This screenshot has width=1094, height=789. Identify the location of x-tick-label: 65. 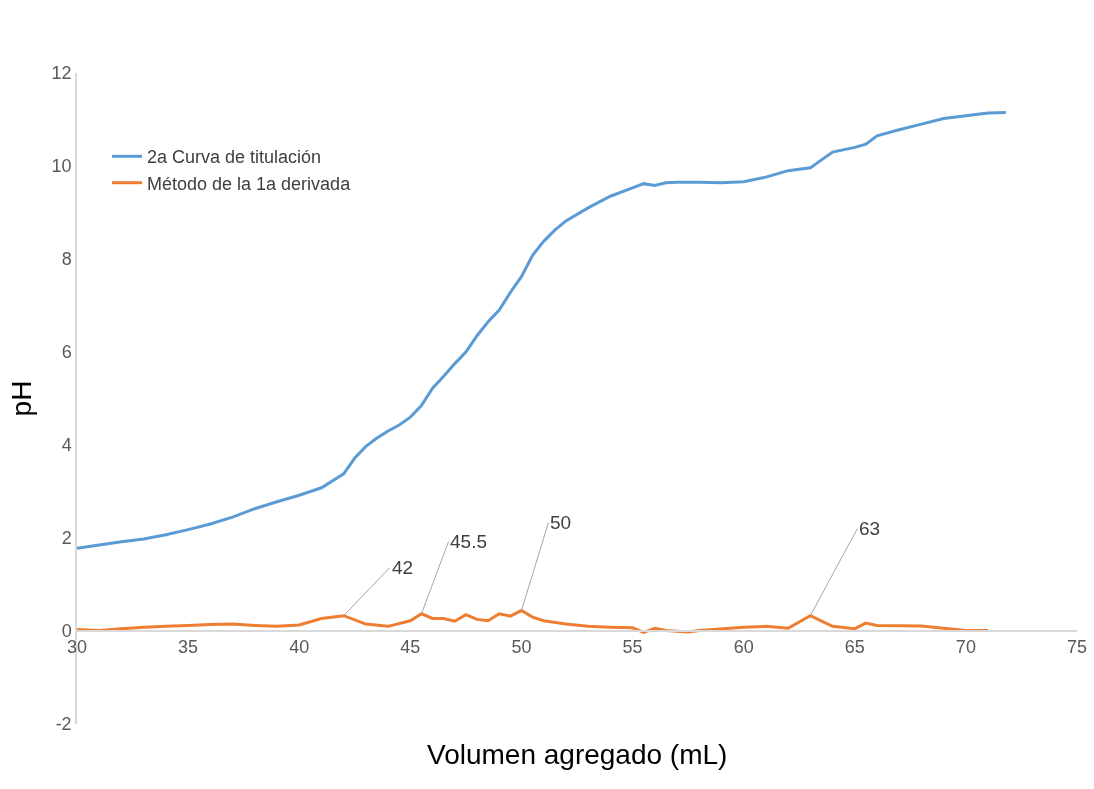
(854, 647).